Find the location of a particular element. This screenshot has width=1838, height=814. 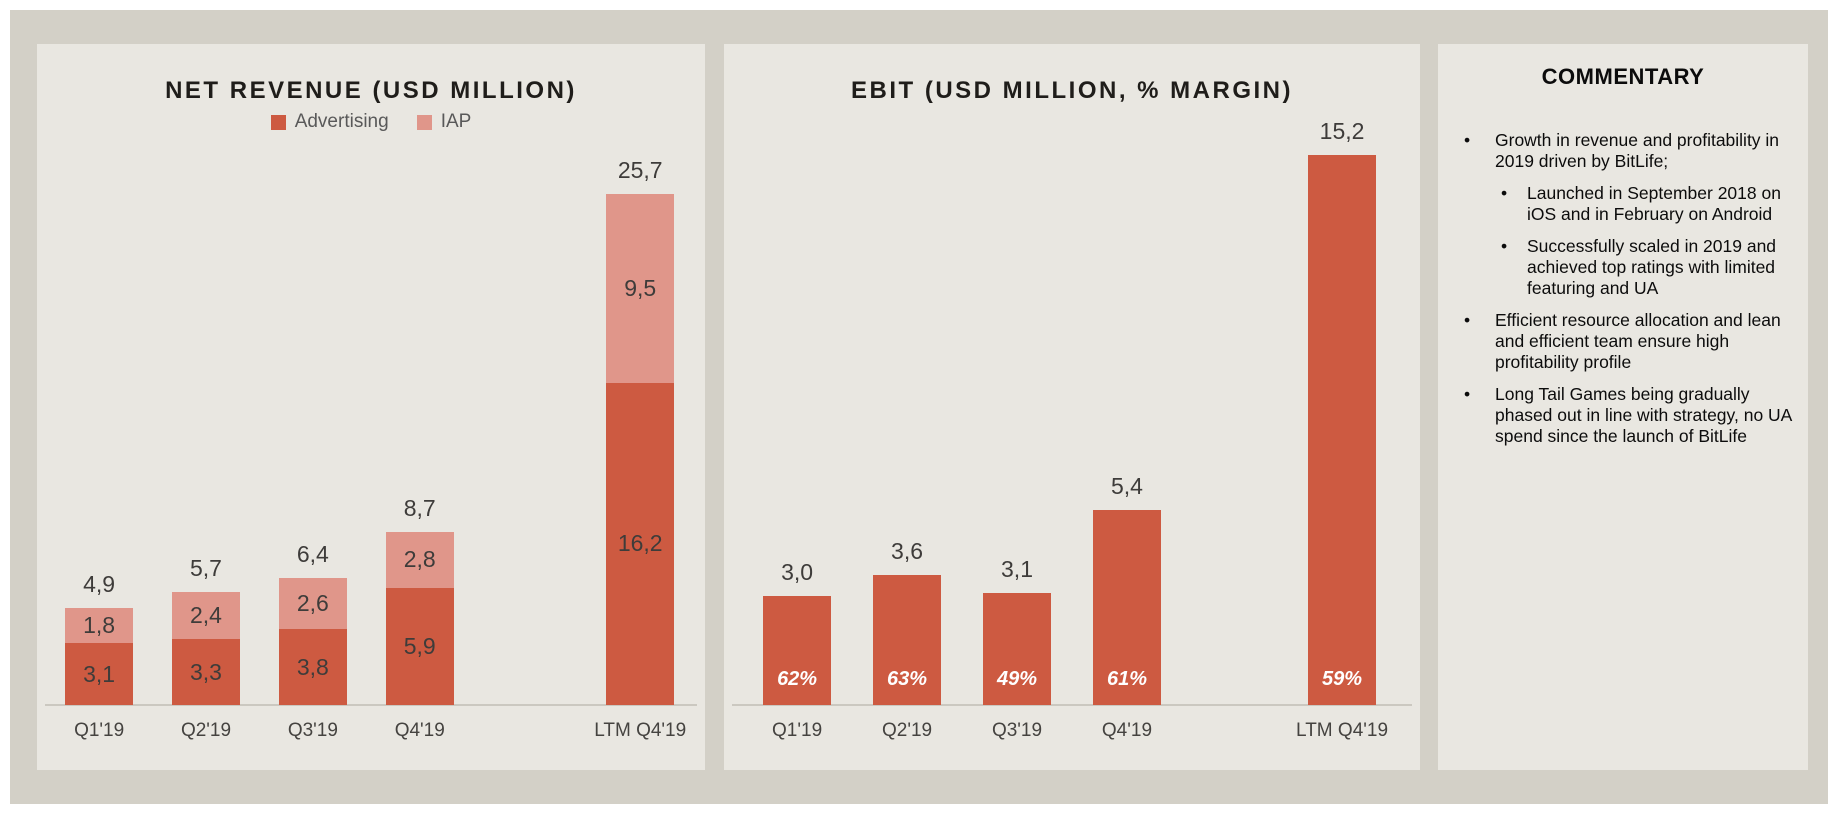

iap-bar-segment: 2,4 is located at coordinates (206, 615).